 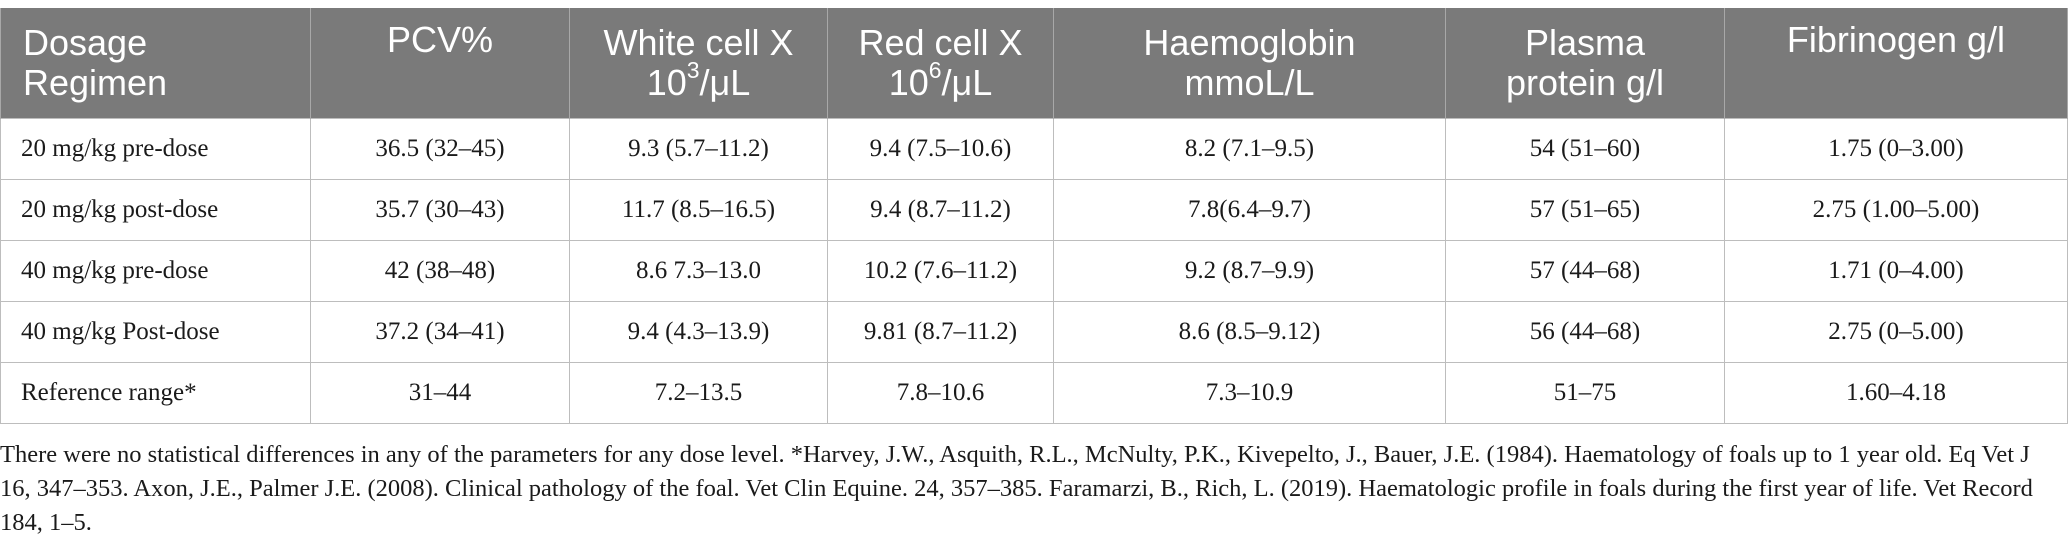 What do you see at coordinates (698, 270) in the screenshot?
I see `cell-white-cell: 8.6 7.3–13.0` at bounding box center [698, 270].